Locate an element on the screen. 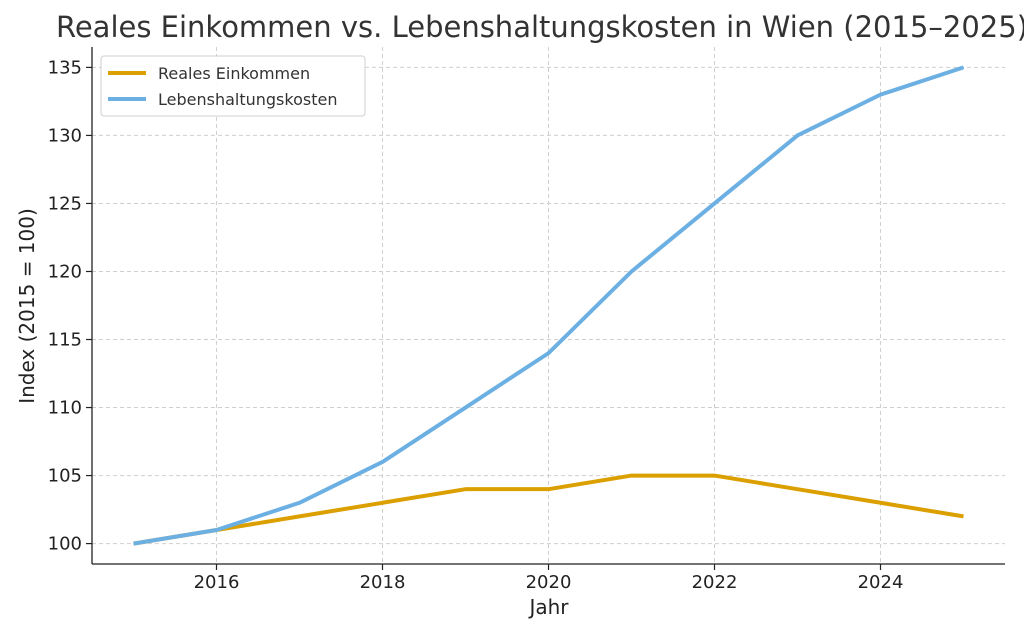  y-tick-label: 110 is located at coordinates (65, 408).